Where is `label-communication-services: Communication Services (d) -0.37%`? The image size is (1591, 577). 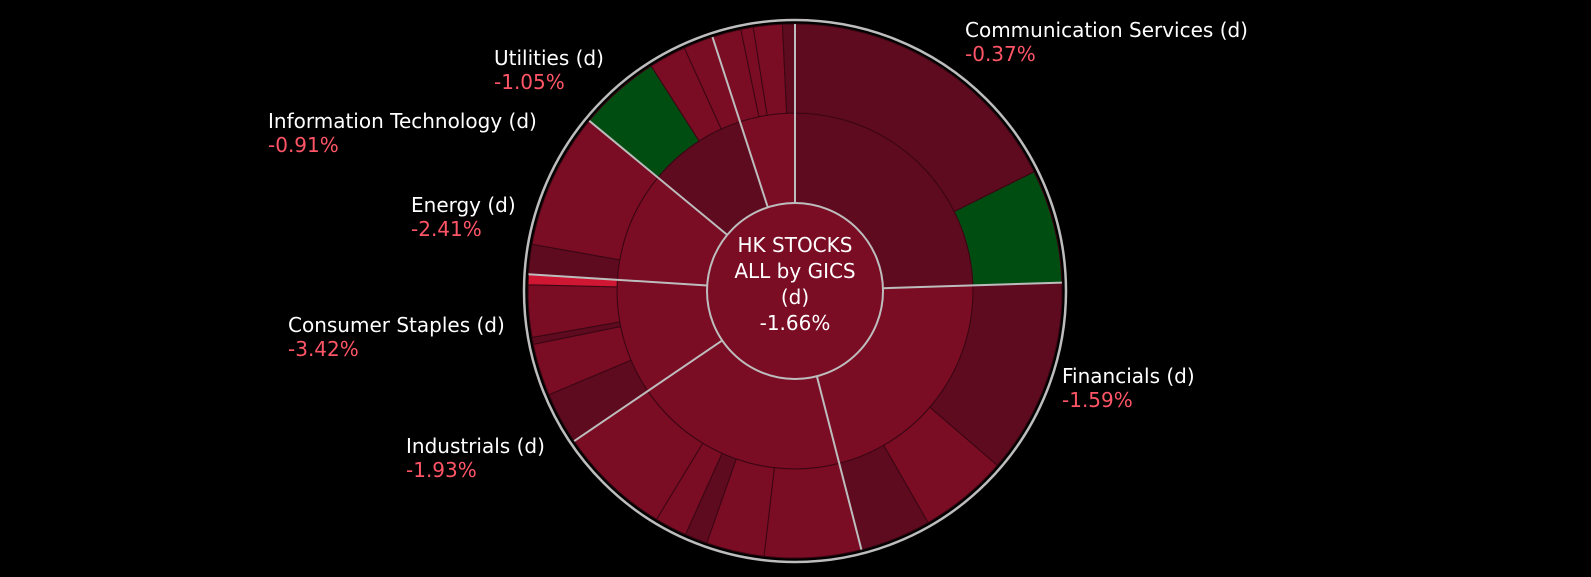 label-communication-services: Communication Services (d) -0.37% is located at coordinates (1106, 42).